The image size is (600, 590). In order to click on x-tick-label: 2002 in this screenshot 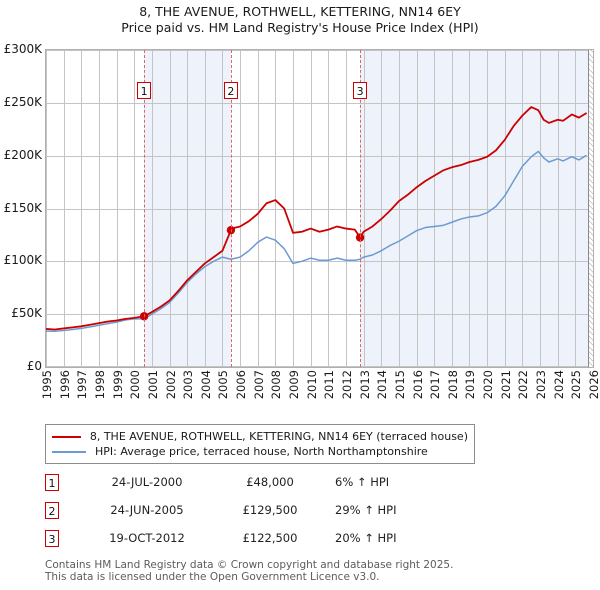, I will do `click(170, 385)`.